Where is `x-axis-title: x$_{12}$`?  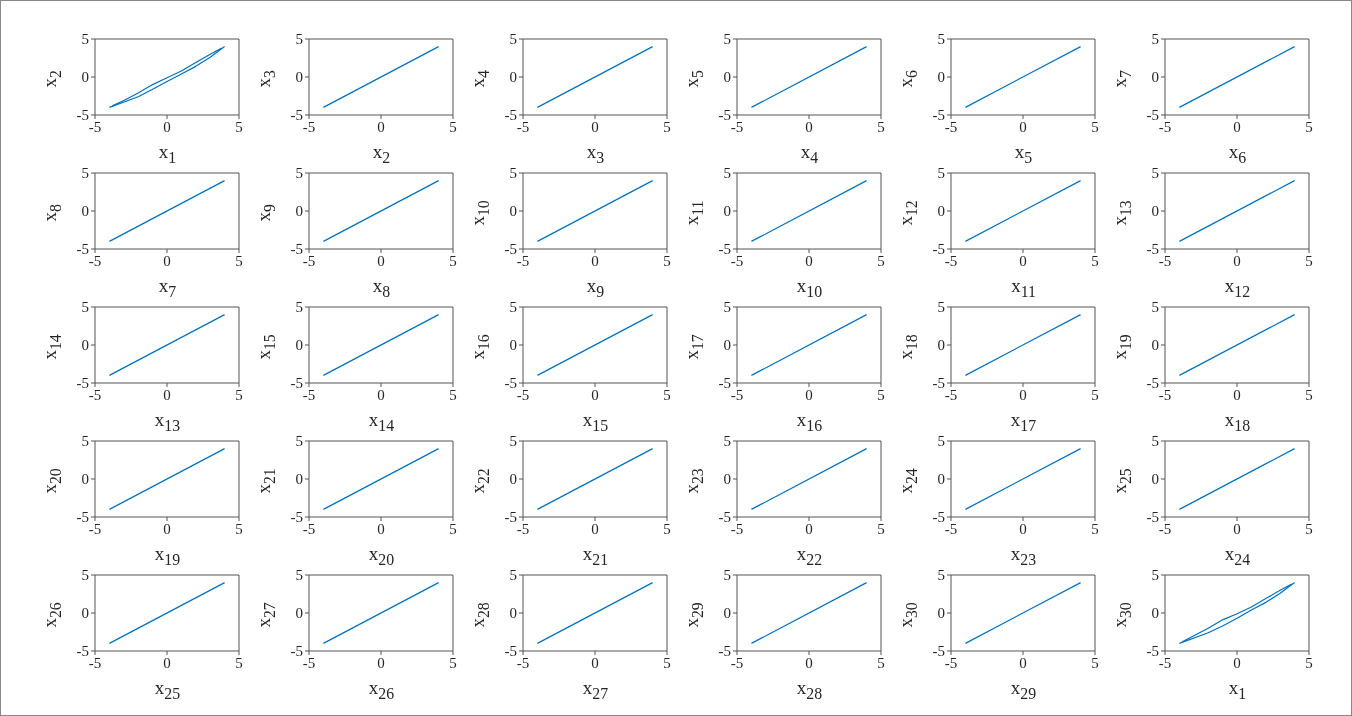 x-axis-title: x$_{12}$ is located at coordinates (1237, 288).